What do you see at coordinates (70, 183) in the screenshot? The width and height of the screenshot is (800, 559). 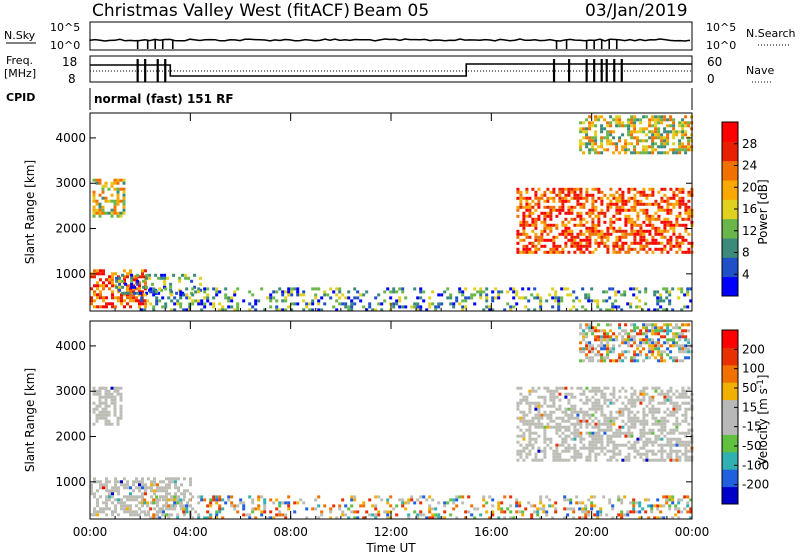 I see `y-tick-label: 3000` at bounding box center [70, 183].